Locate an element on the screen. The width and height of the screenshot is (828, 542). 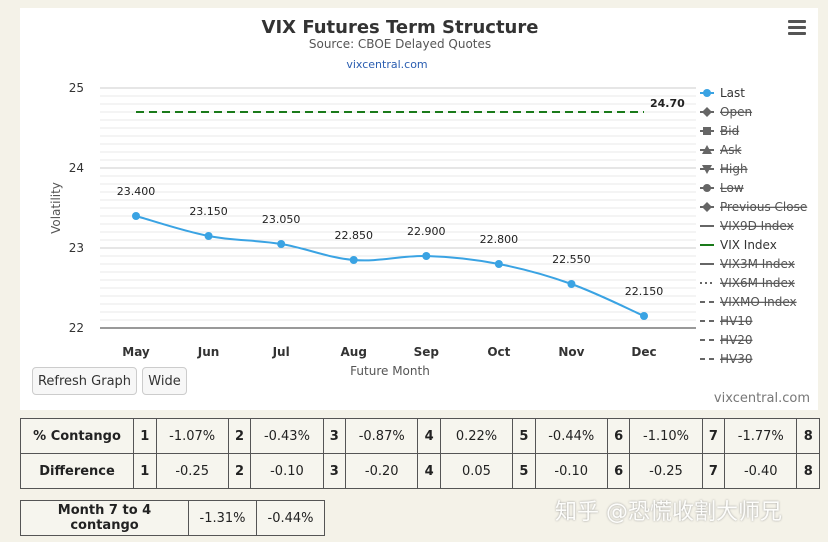
difference-value: 0.05 is located at coordinates (476, 471).